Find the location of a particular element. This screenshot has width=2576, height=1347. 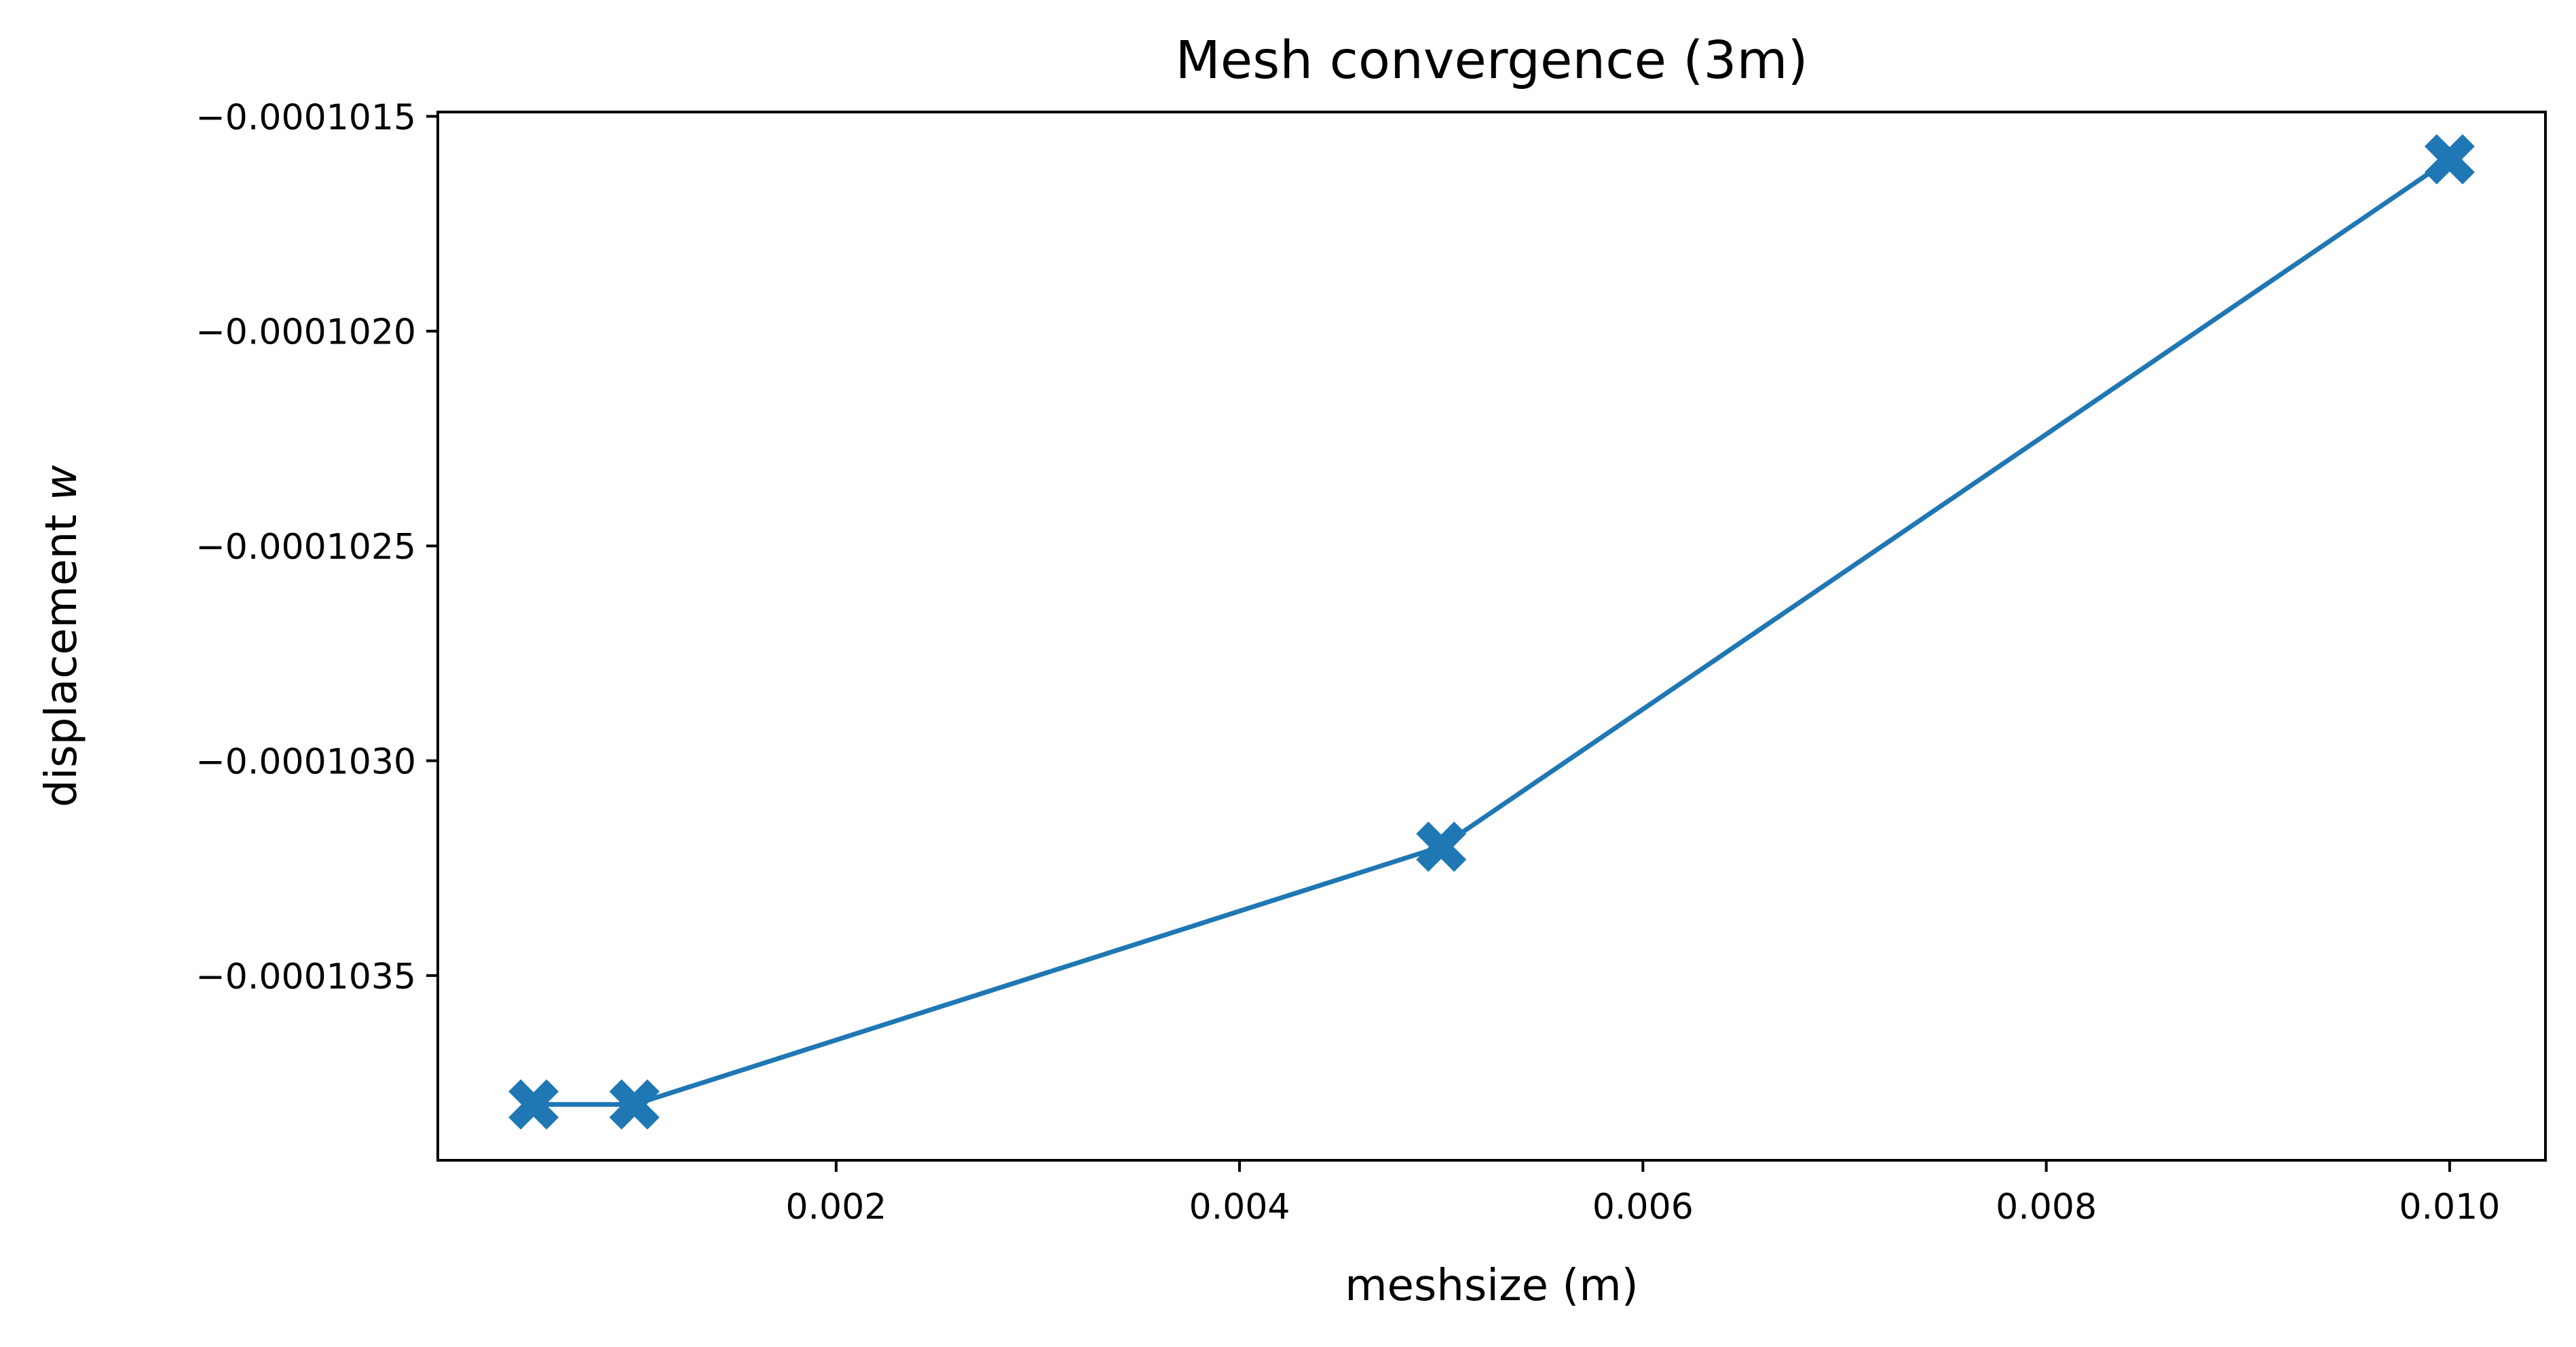

y-tick-label: −0.0001020 is located at coordinates (306, 332).